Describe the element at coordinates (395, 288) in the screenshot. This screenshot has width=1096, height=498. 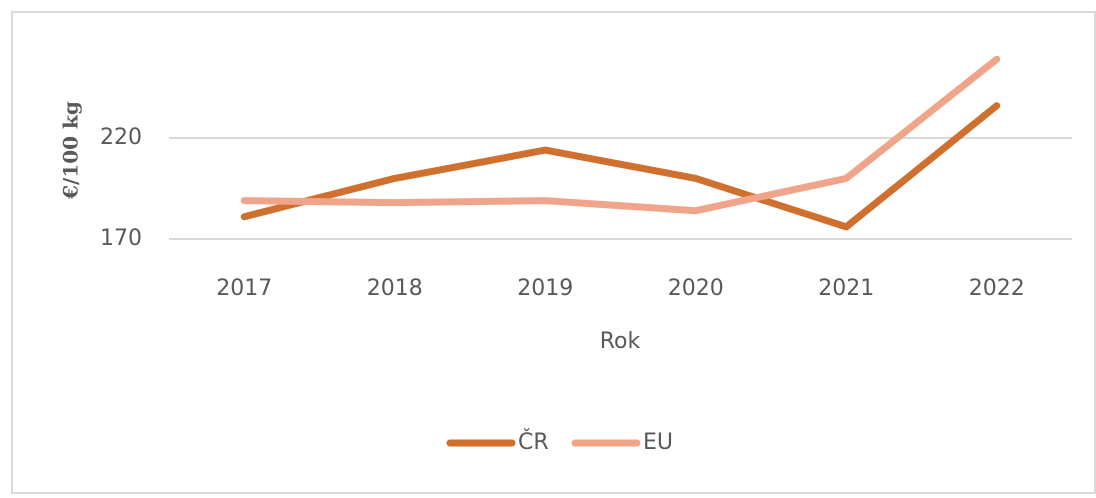
I see `x-tick-label: 2018` at that location.